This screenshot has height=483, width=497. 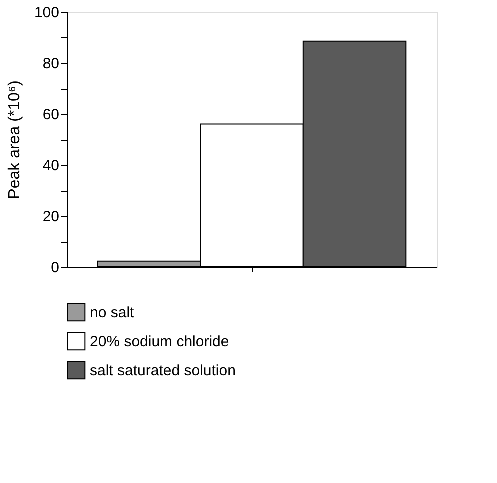 I want to click on legend-label: salt saturated solution, so click(x=163, y=371).